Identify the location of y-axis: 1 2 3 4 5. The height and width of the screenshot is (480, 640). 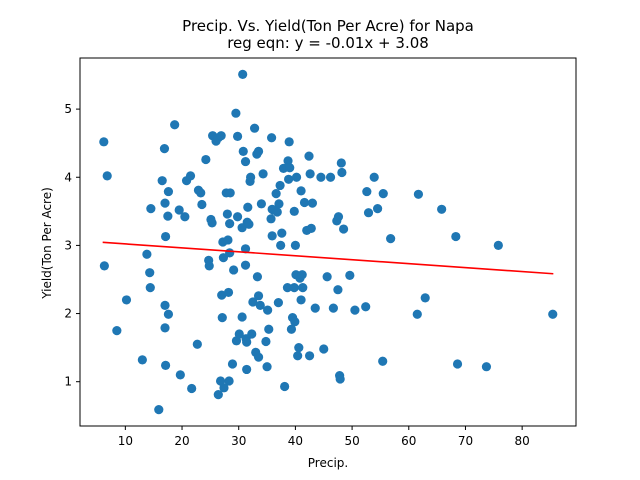
(72, 245).